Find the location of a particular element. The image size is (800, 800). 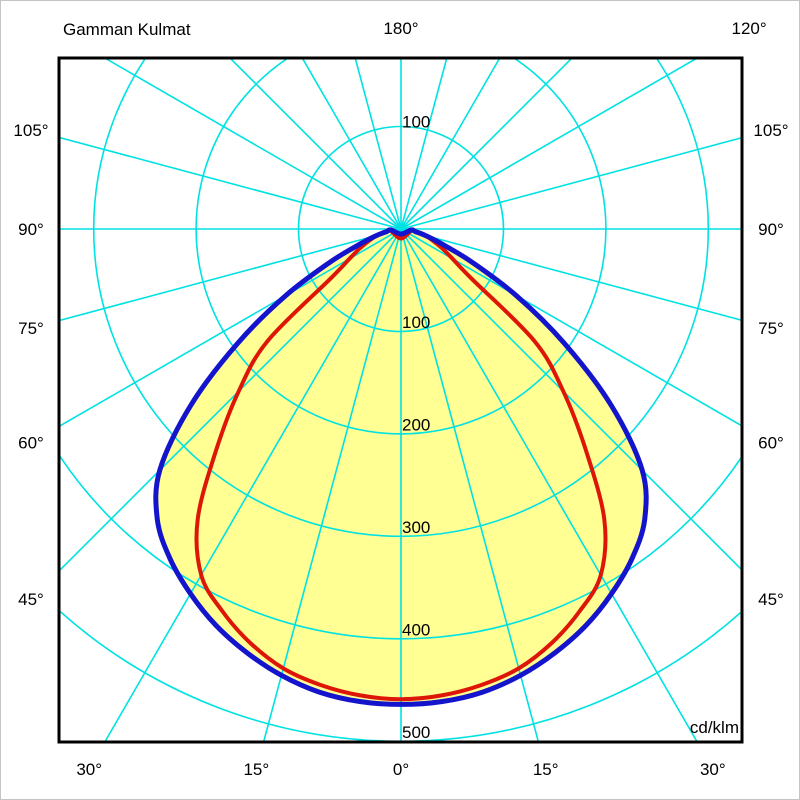

gamma-label-right: 60° is located at coordinates (771, 443).